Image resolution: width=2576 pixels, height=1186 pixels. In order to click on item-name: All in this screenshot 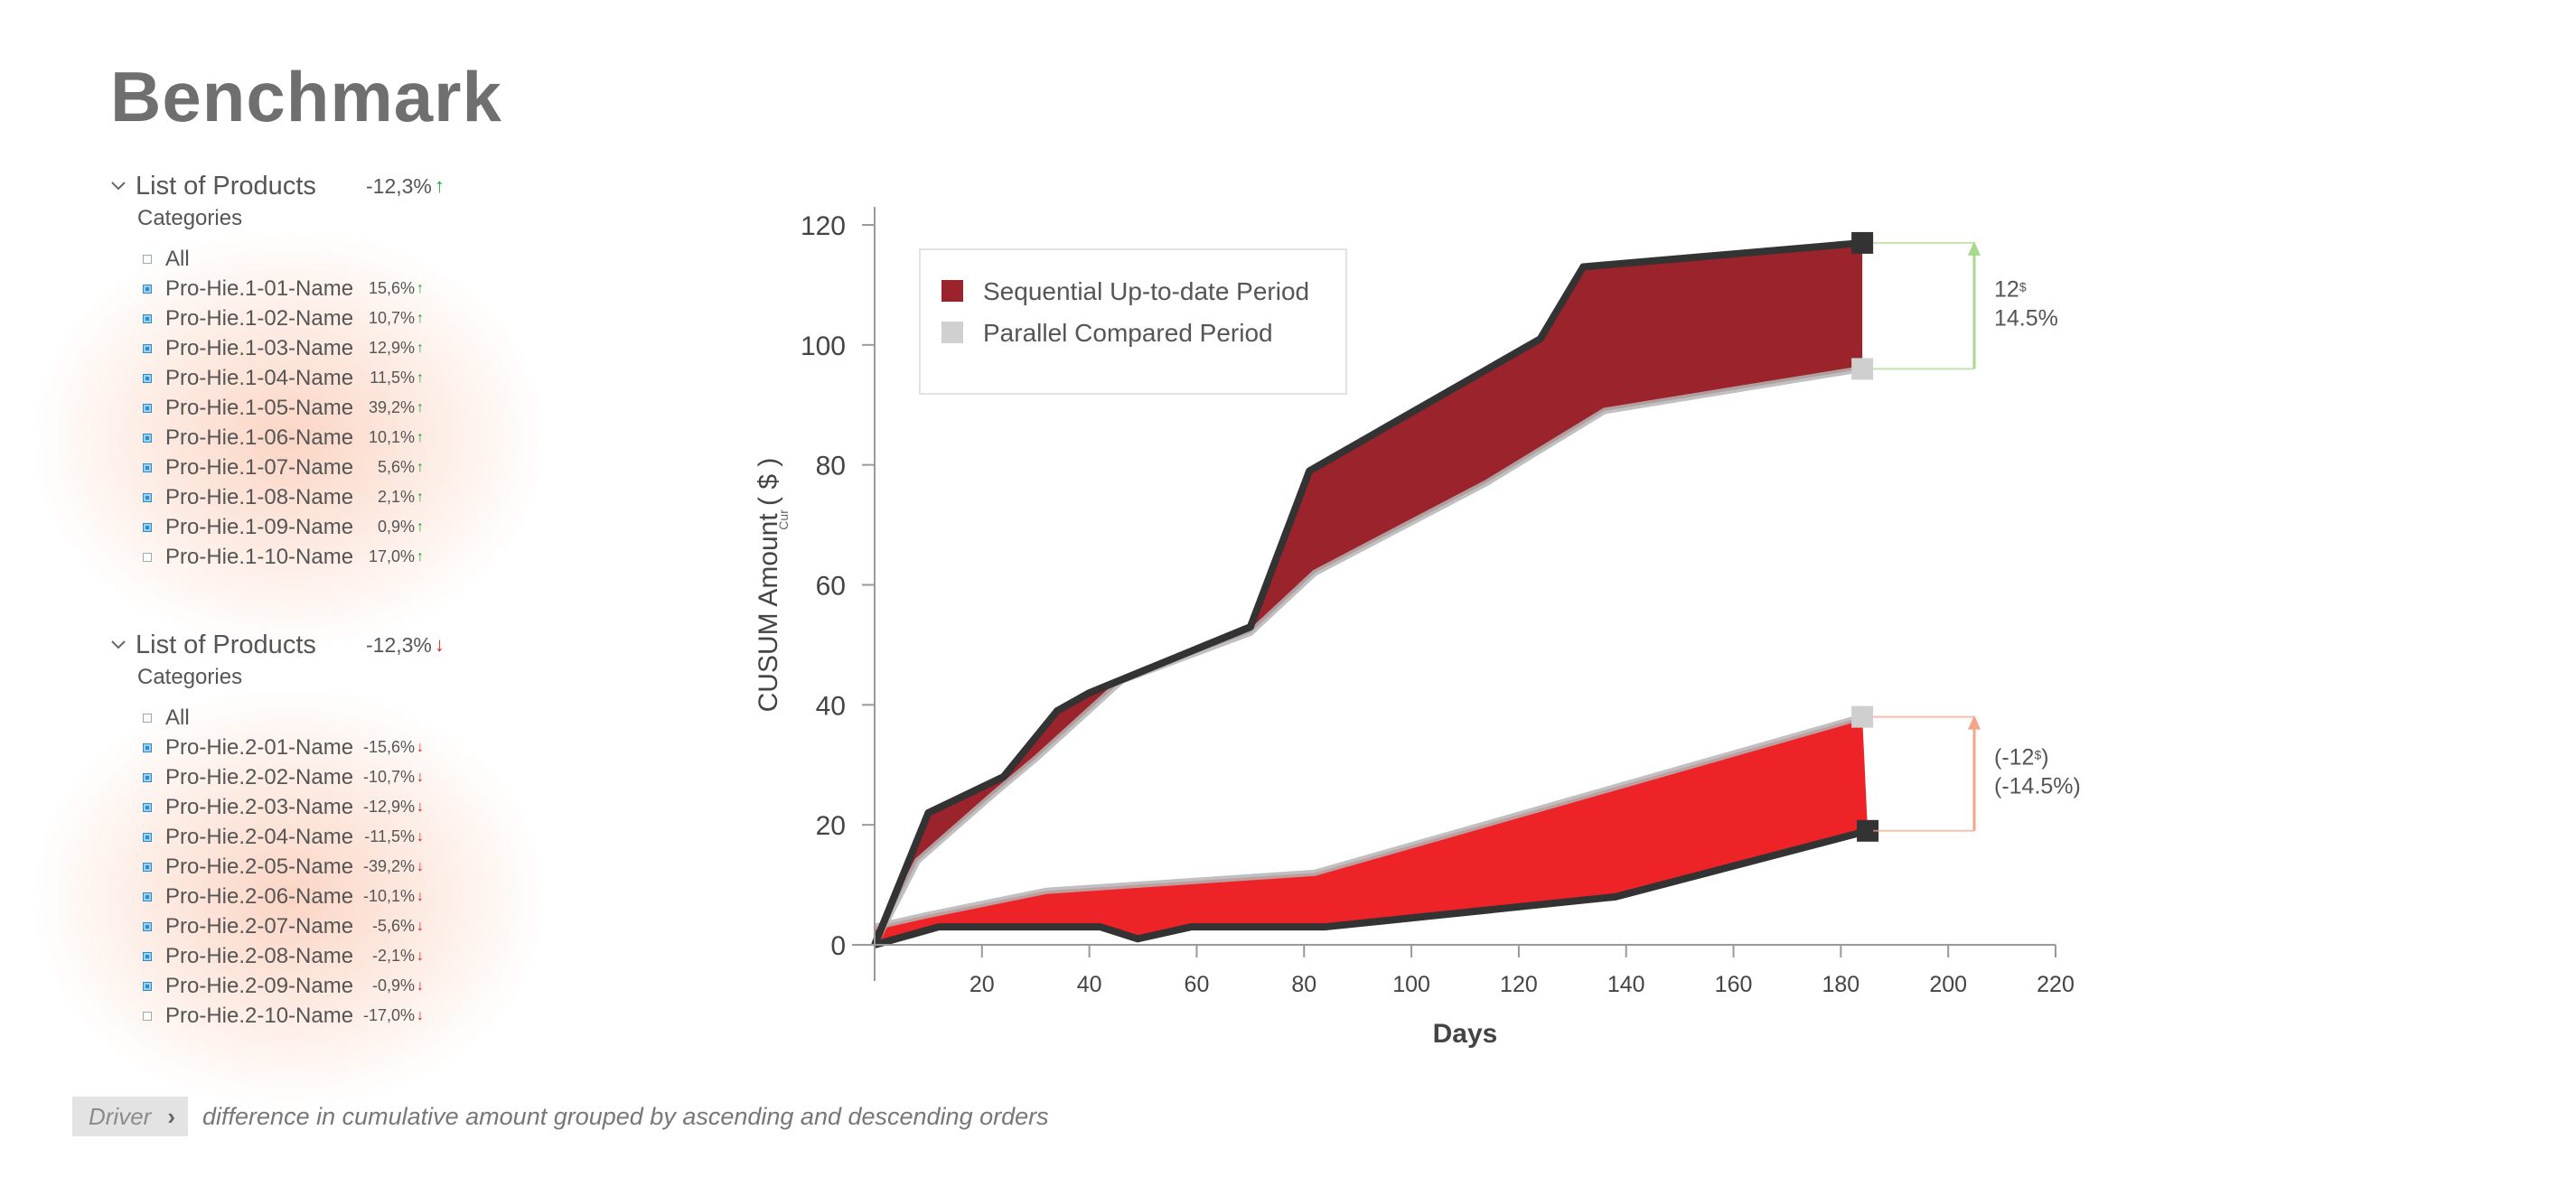, I will do `click(177, 717)`.